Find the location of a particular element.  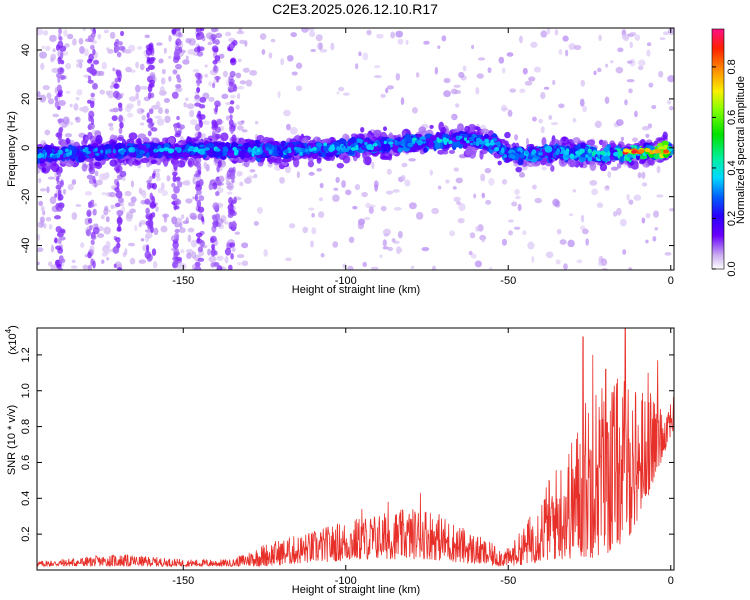

snr-x-axis-label: Height of straight line (km) is located at coordinates (356, 590).